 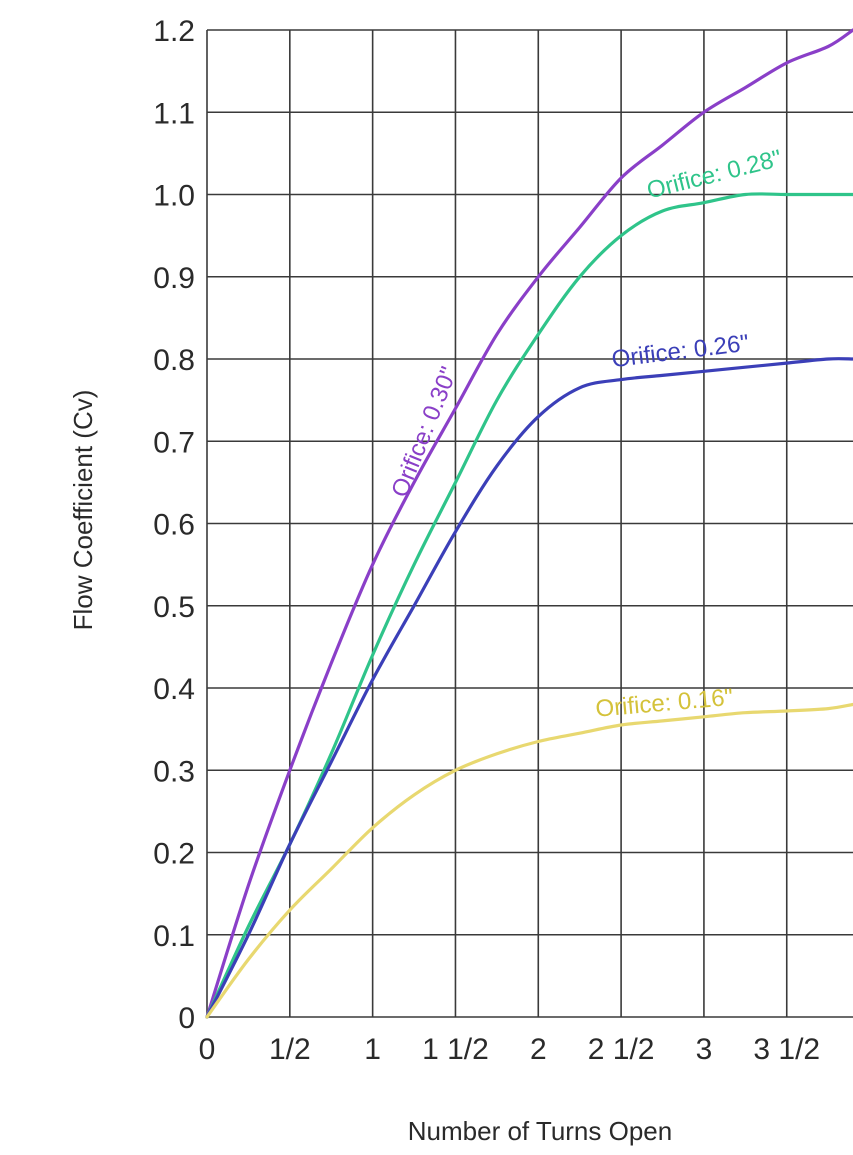 I want to click on y-tick-label: 0.6, so click(x=174, y=525).